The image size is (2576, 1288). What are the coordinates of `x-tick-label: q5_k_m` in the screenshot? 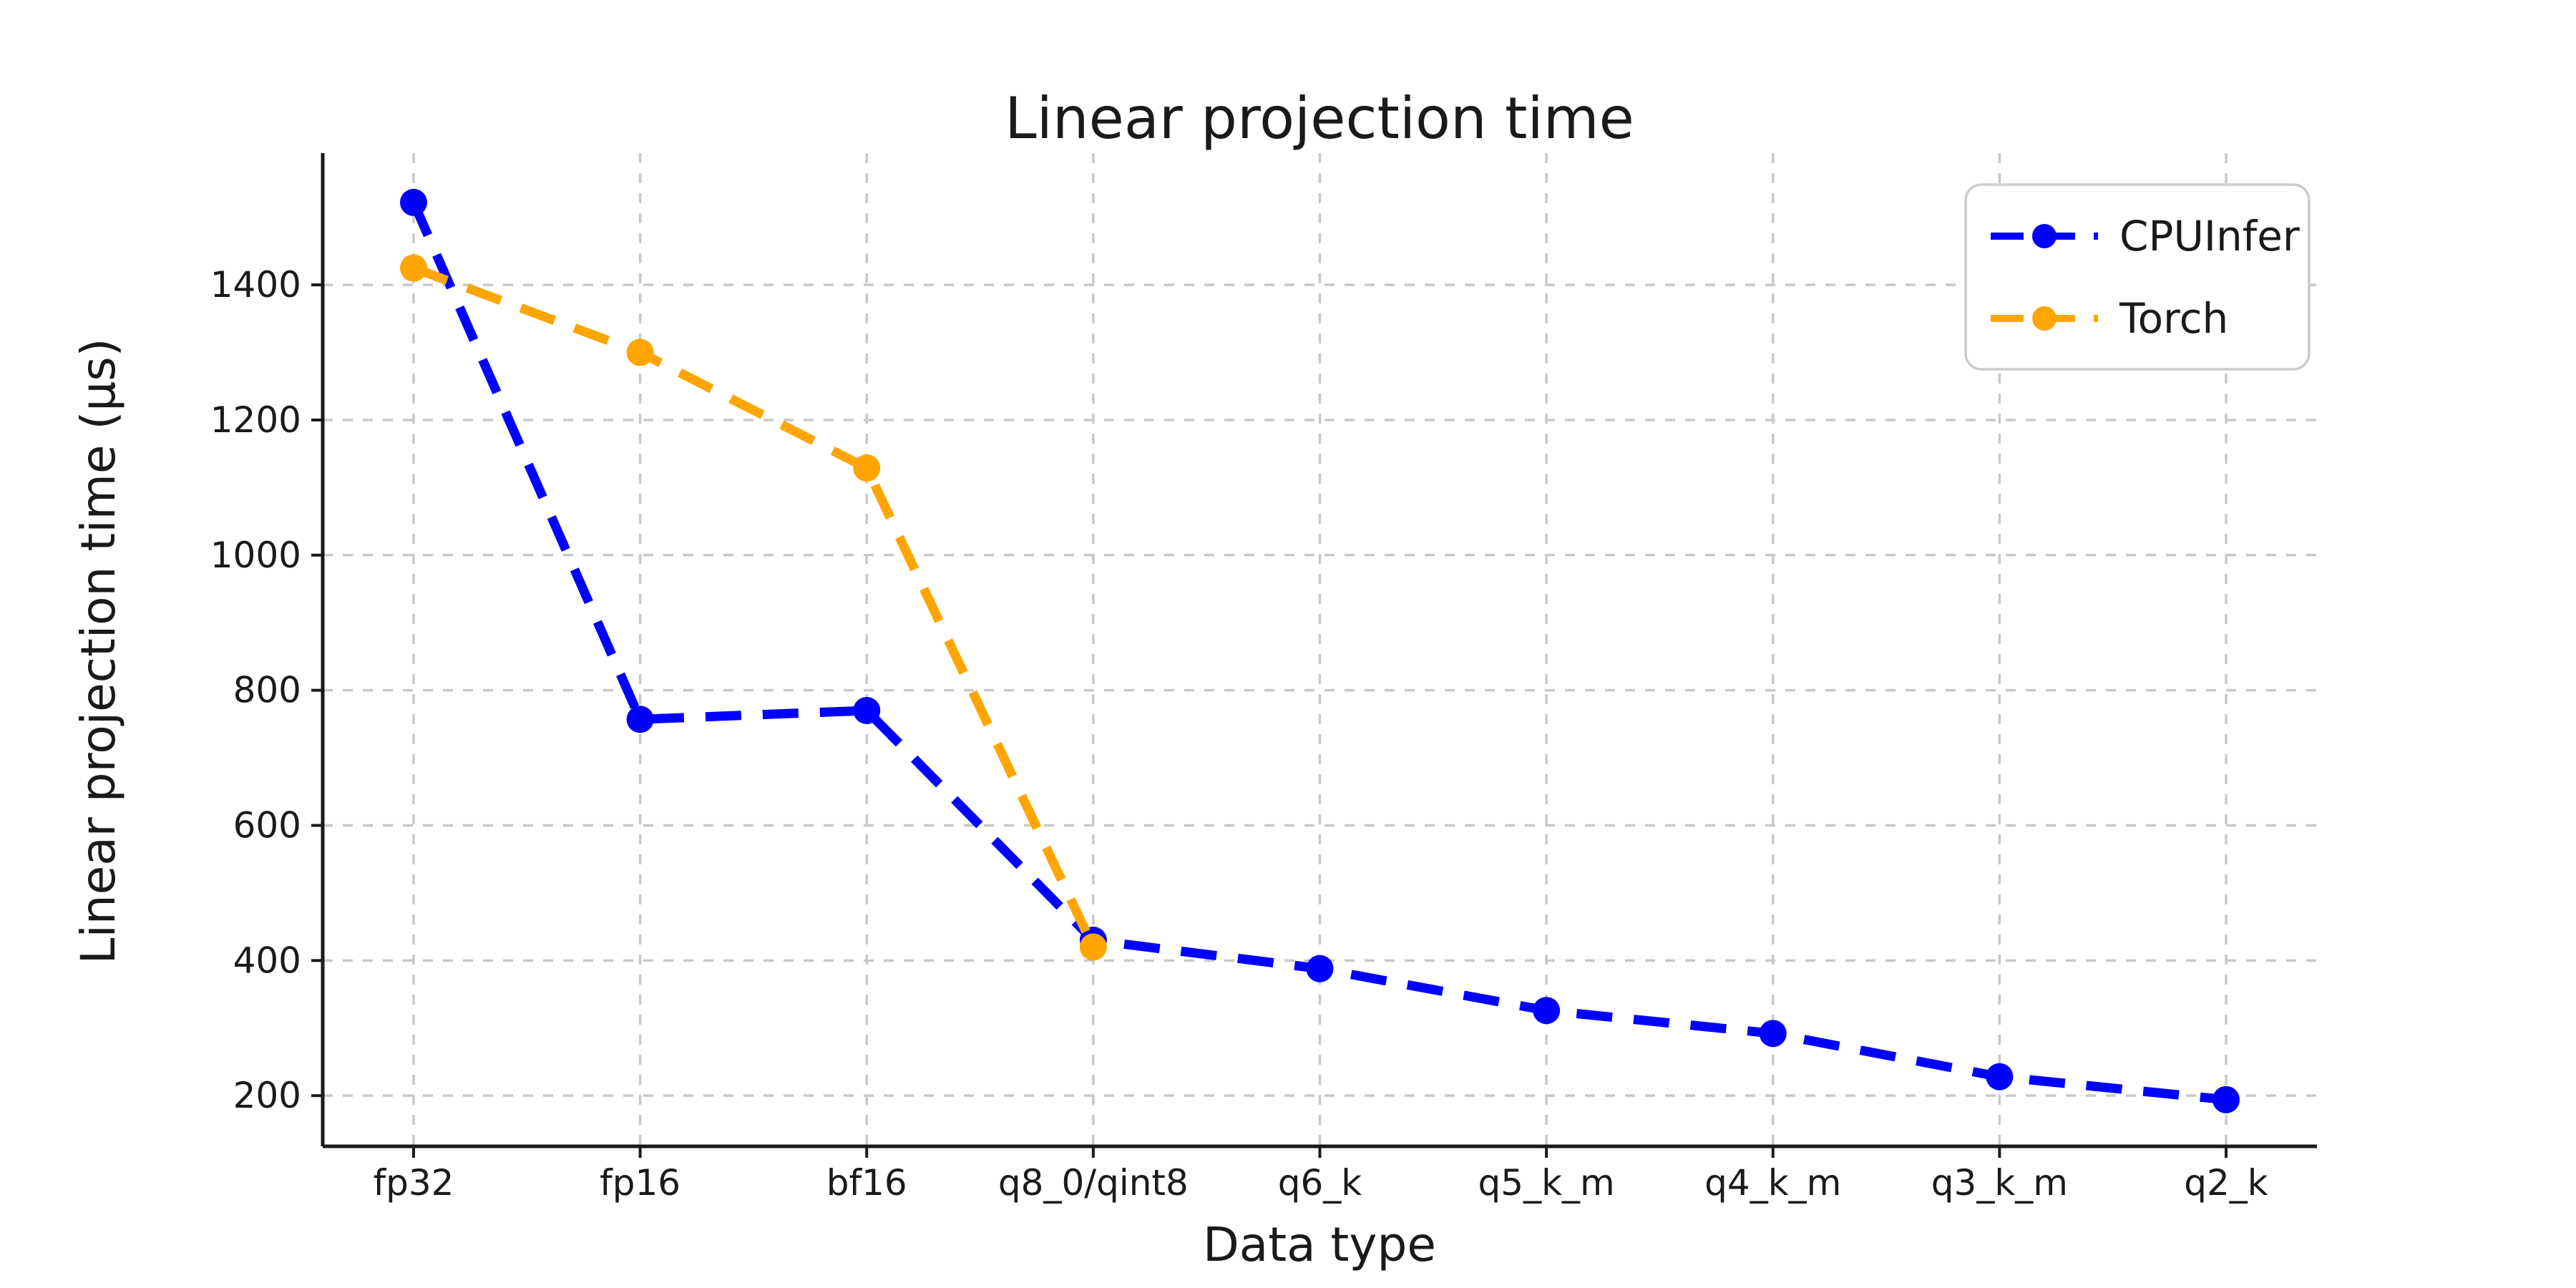 It's located at (1546, 1183).